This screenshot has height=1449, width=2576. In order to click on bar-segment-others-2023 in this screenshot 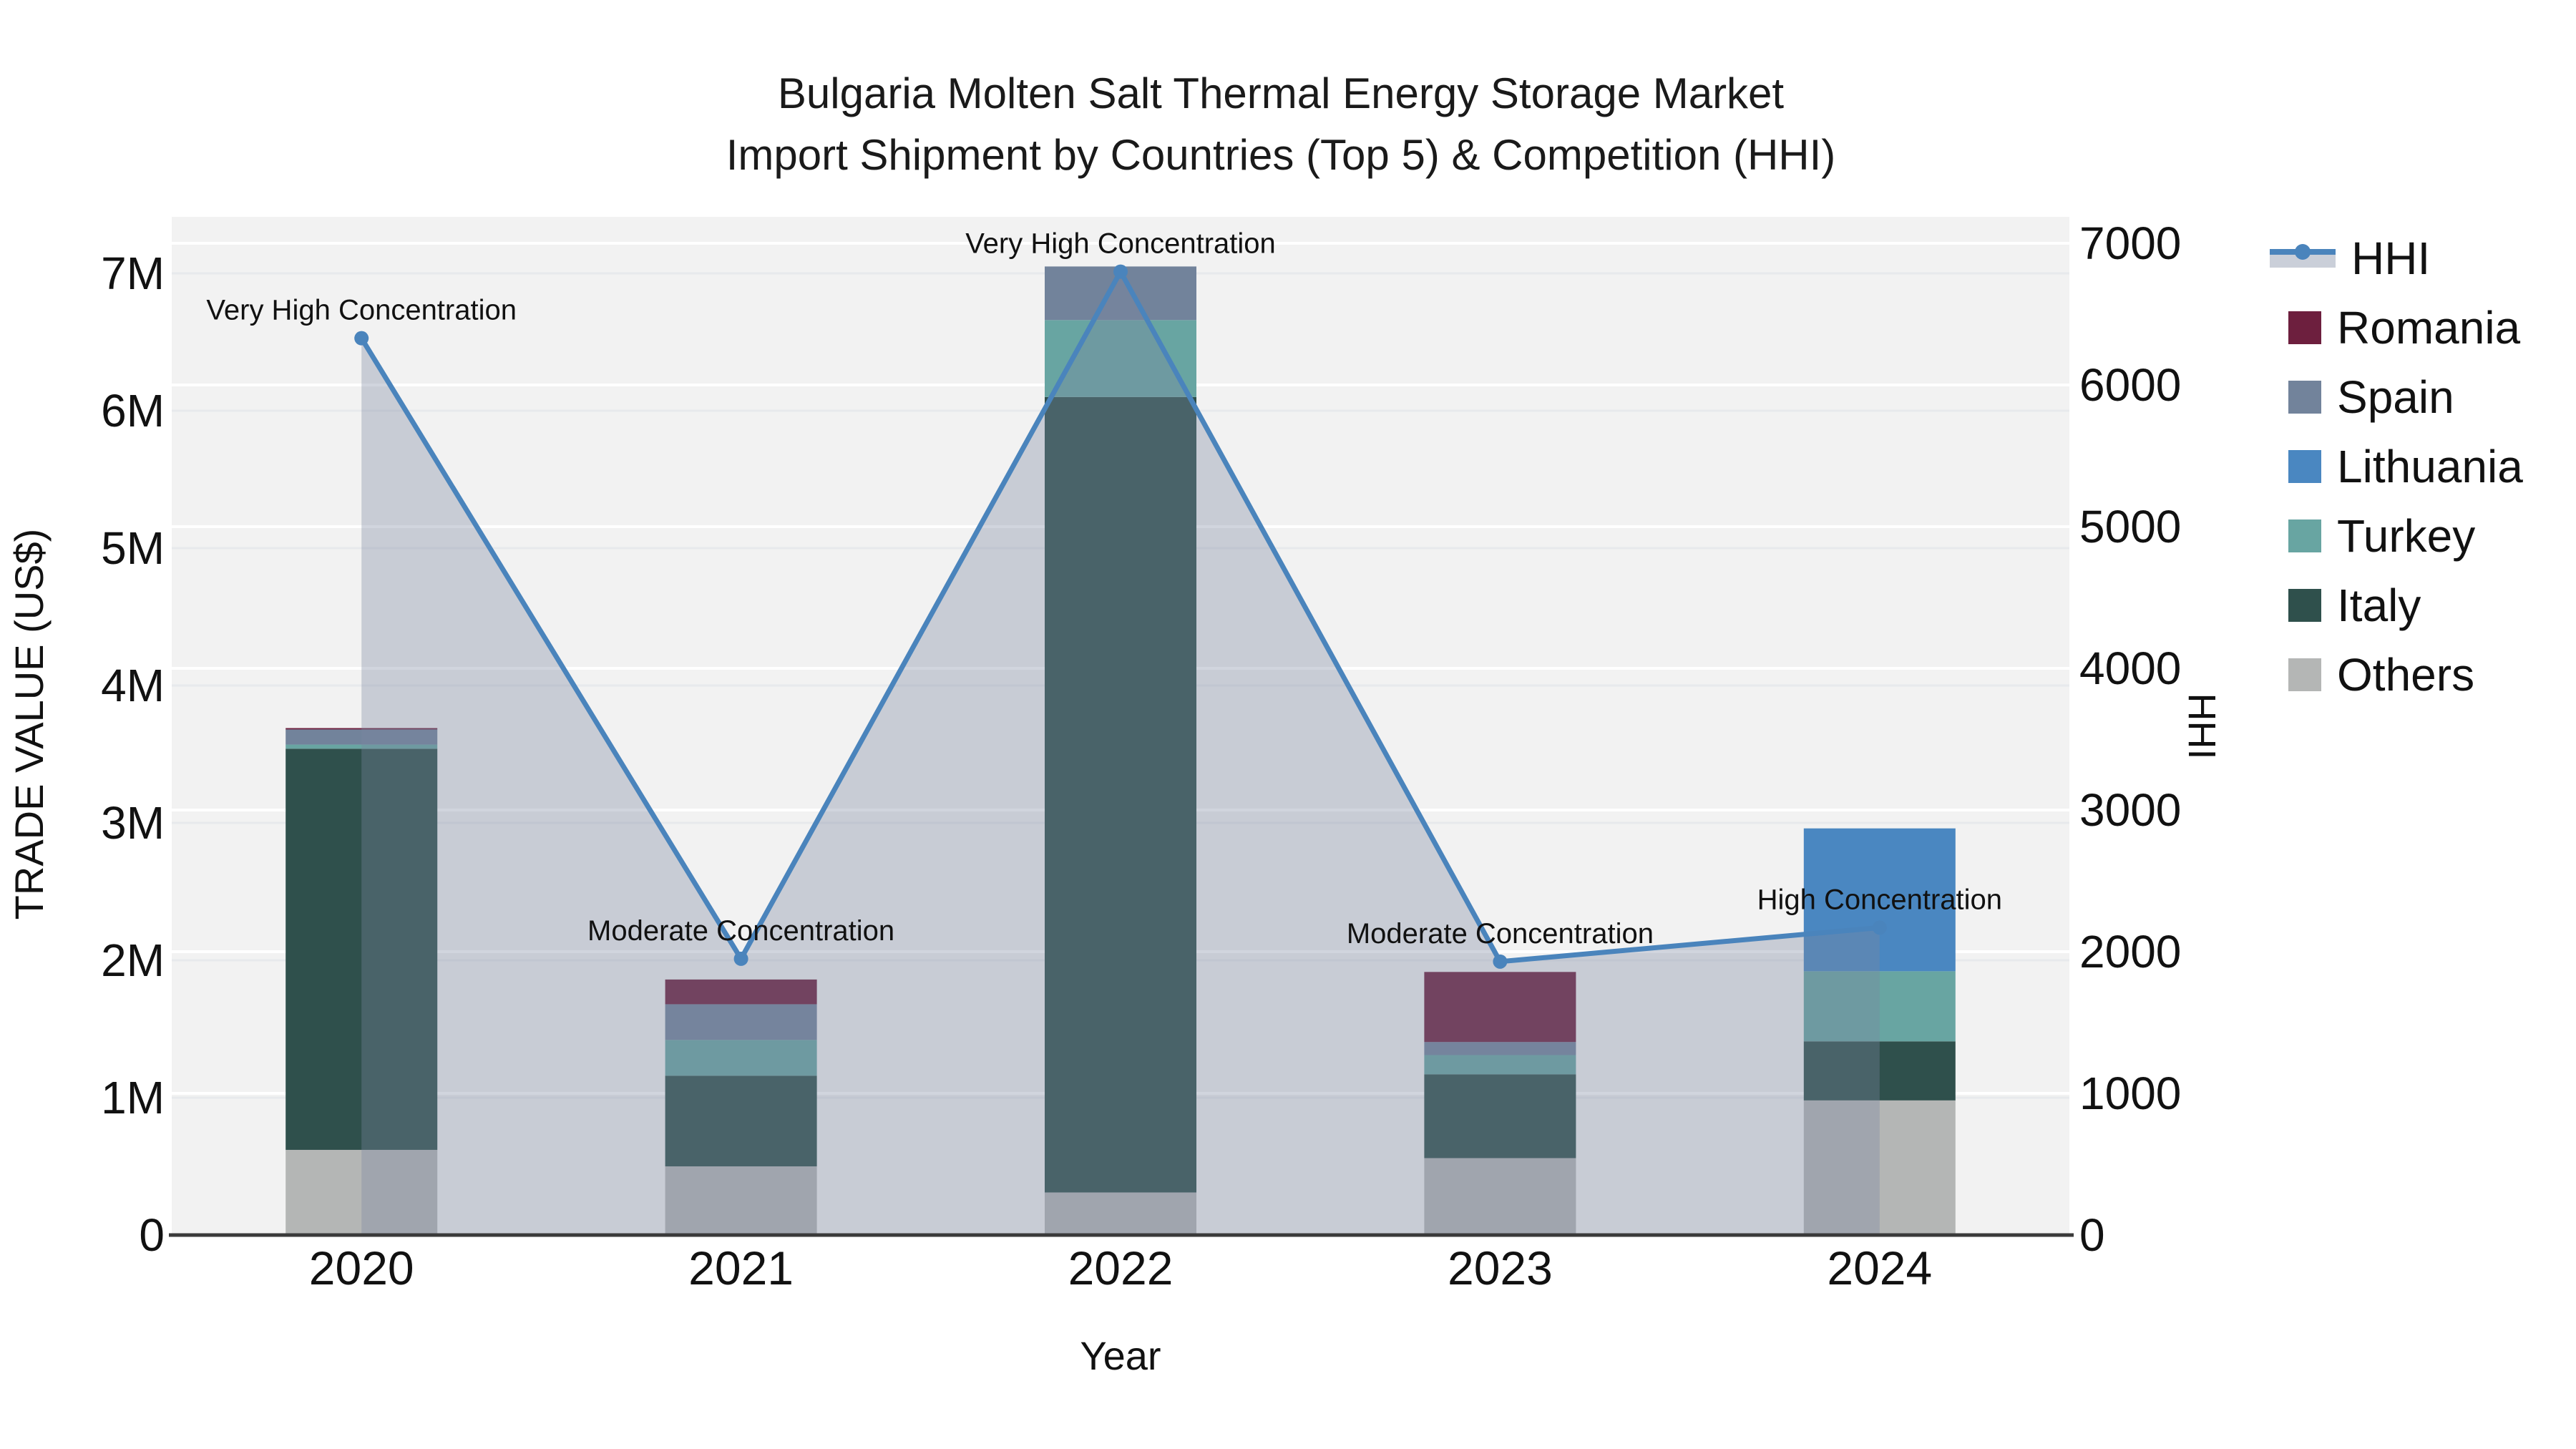, I will do `click(1500, 1196)`.